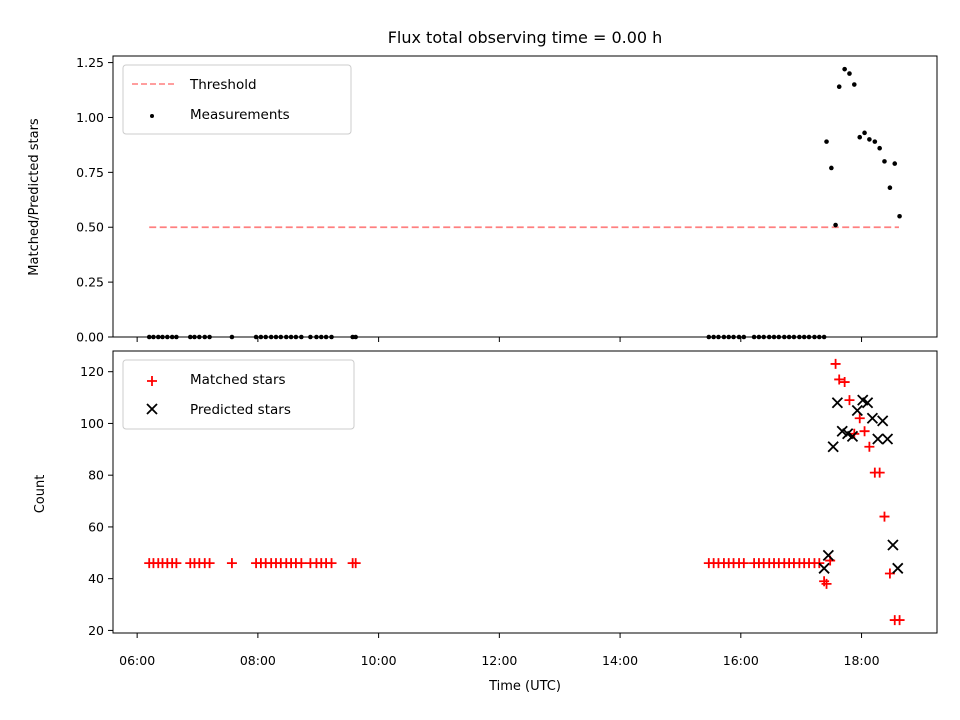  Describe the element at coordinates (90, 172) in the screenshot. I see `top-y-tick-label: 0.75` at that location.